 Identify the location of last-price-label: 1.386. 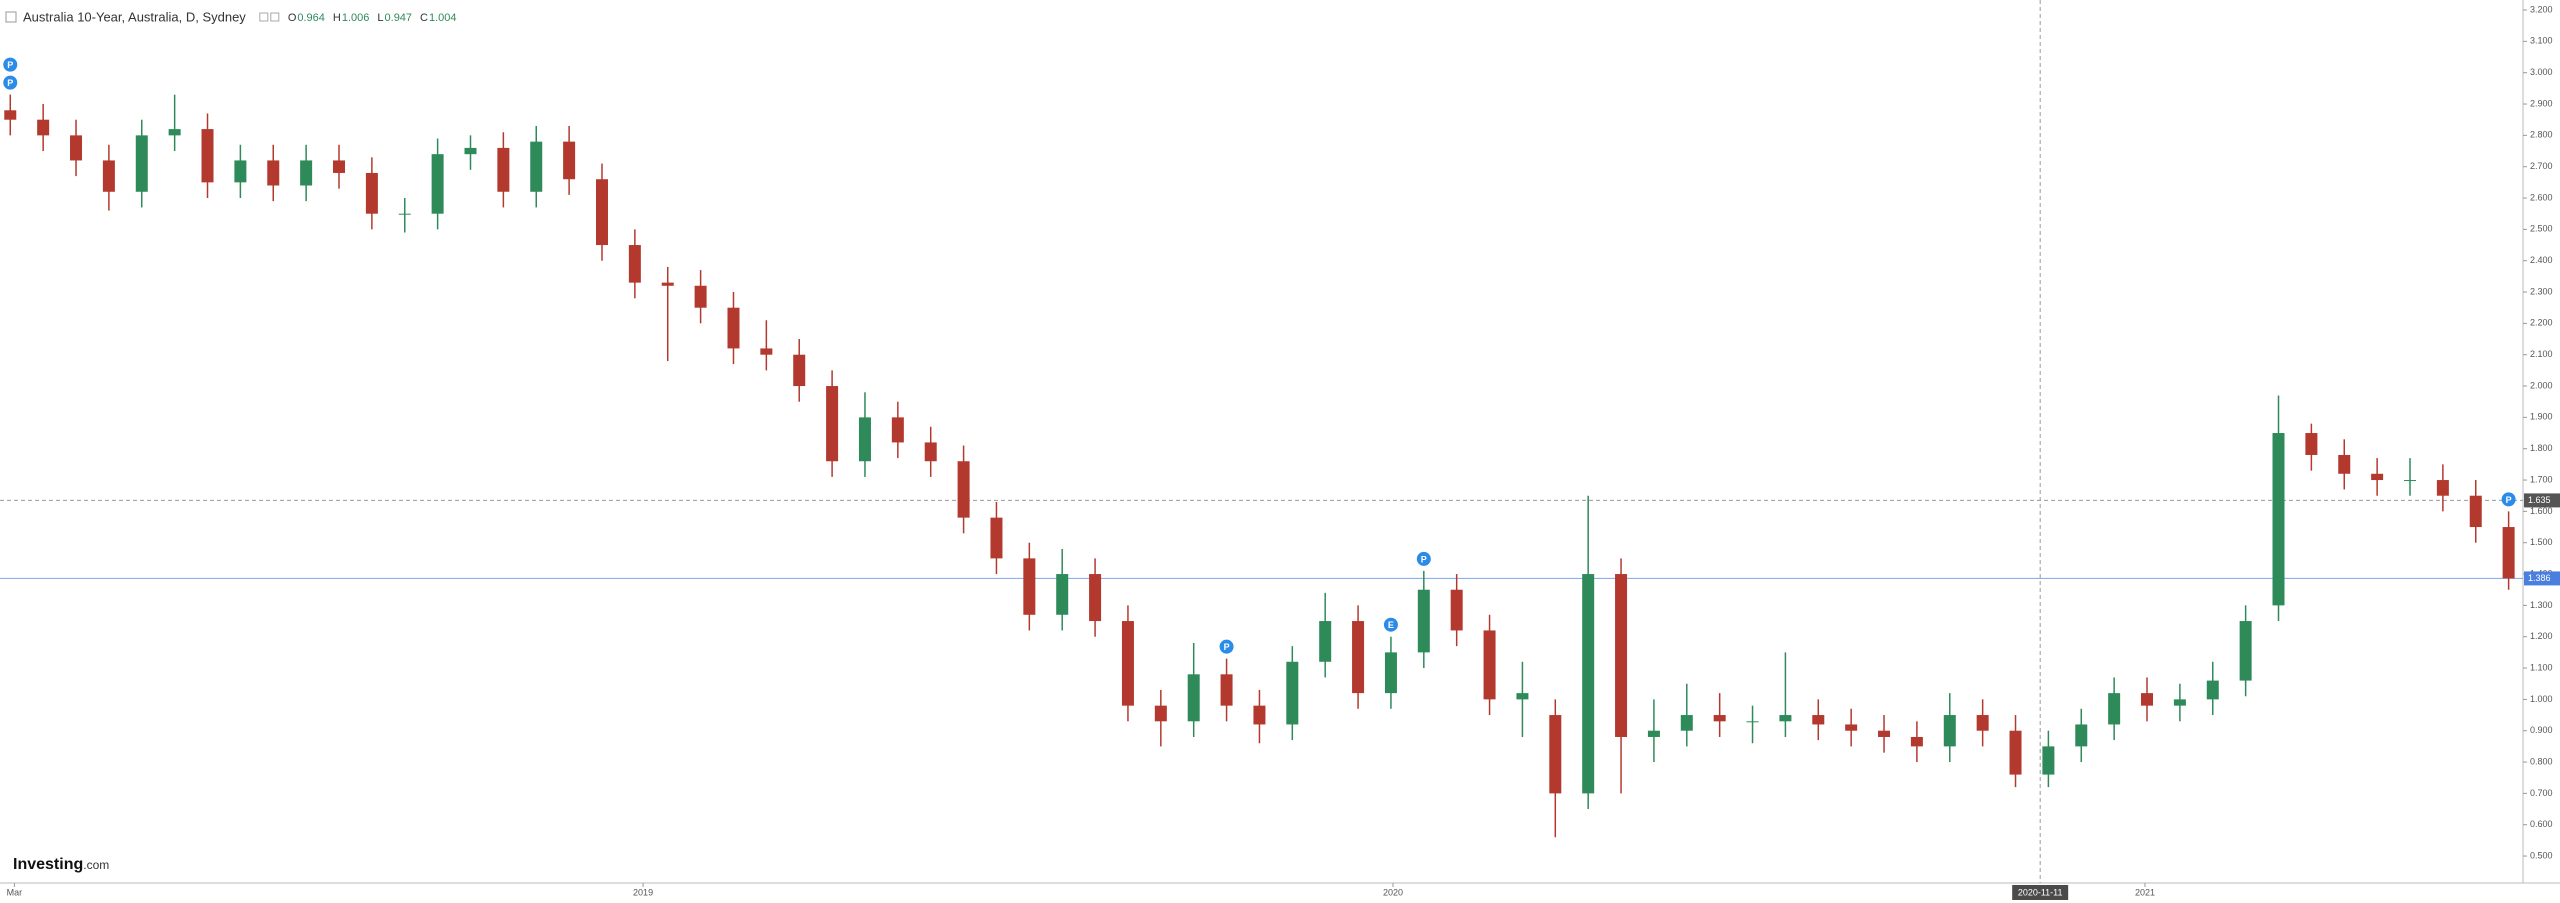
(2539, 578).